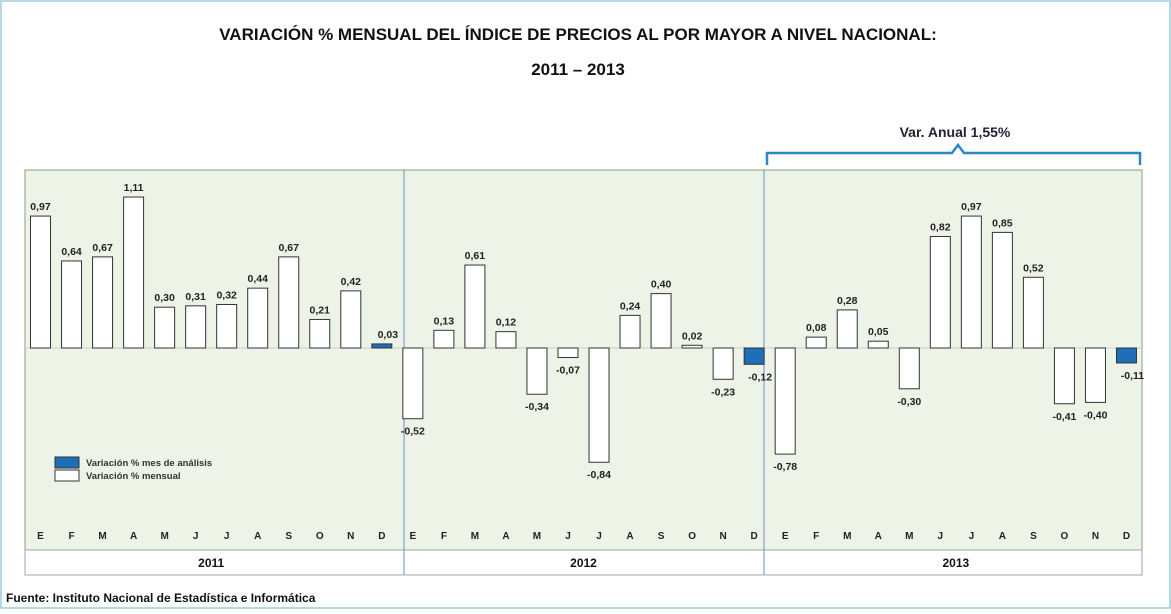  I want to click on value-label: -0,07, so click(568, 371).